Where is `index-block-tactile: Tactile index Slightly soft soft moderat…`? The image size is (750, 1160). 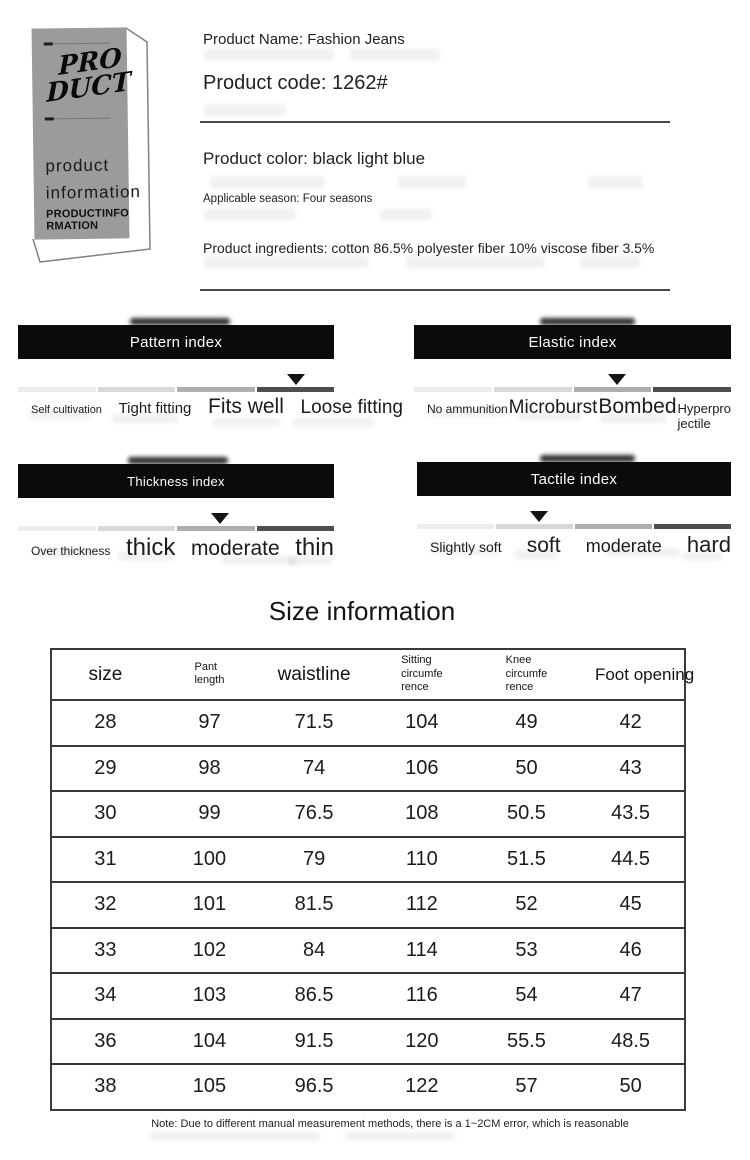 index-block-tactile: Tactile index Slightly soft soft moderat… is located at coordinates (574, 510).